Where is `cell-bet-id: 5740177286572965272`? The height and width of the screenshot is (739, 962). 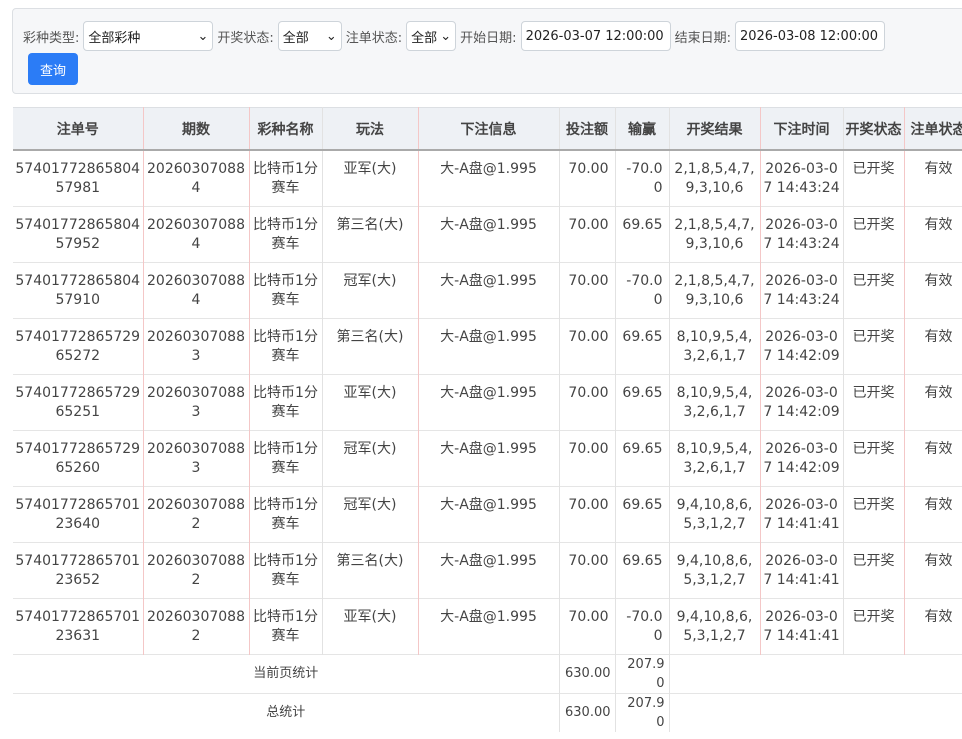 cell-bet-id: 5740177286572965272 is located at coordinates (78, 345).